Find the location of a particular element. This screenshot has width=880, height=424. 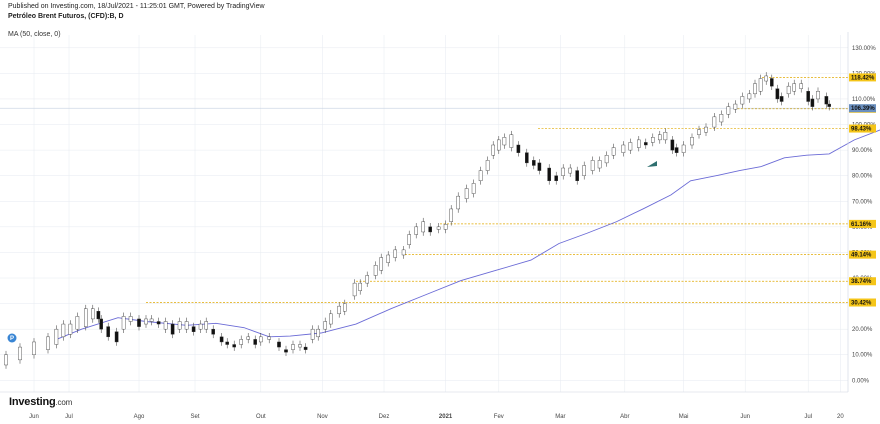

y-tick-label: 20.00% is located at coordinates (862, 330).